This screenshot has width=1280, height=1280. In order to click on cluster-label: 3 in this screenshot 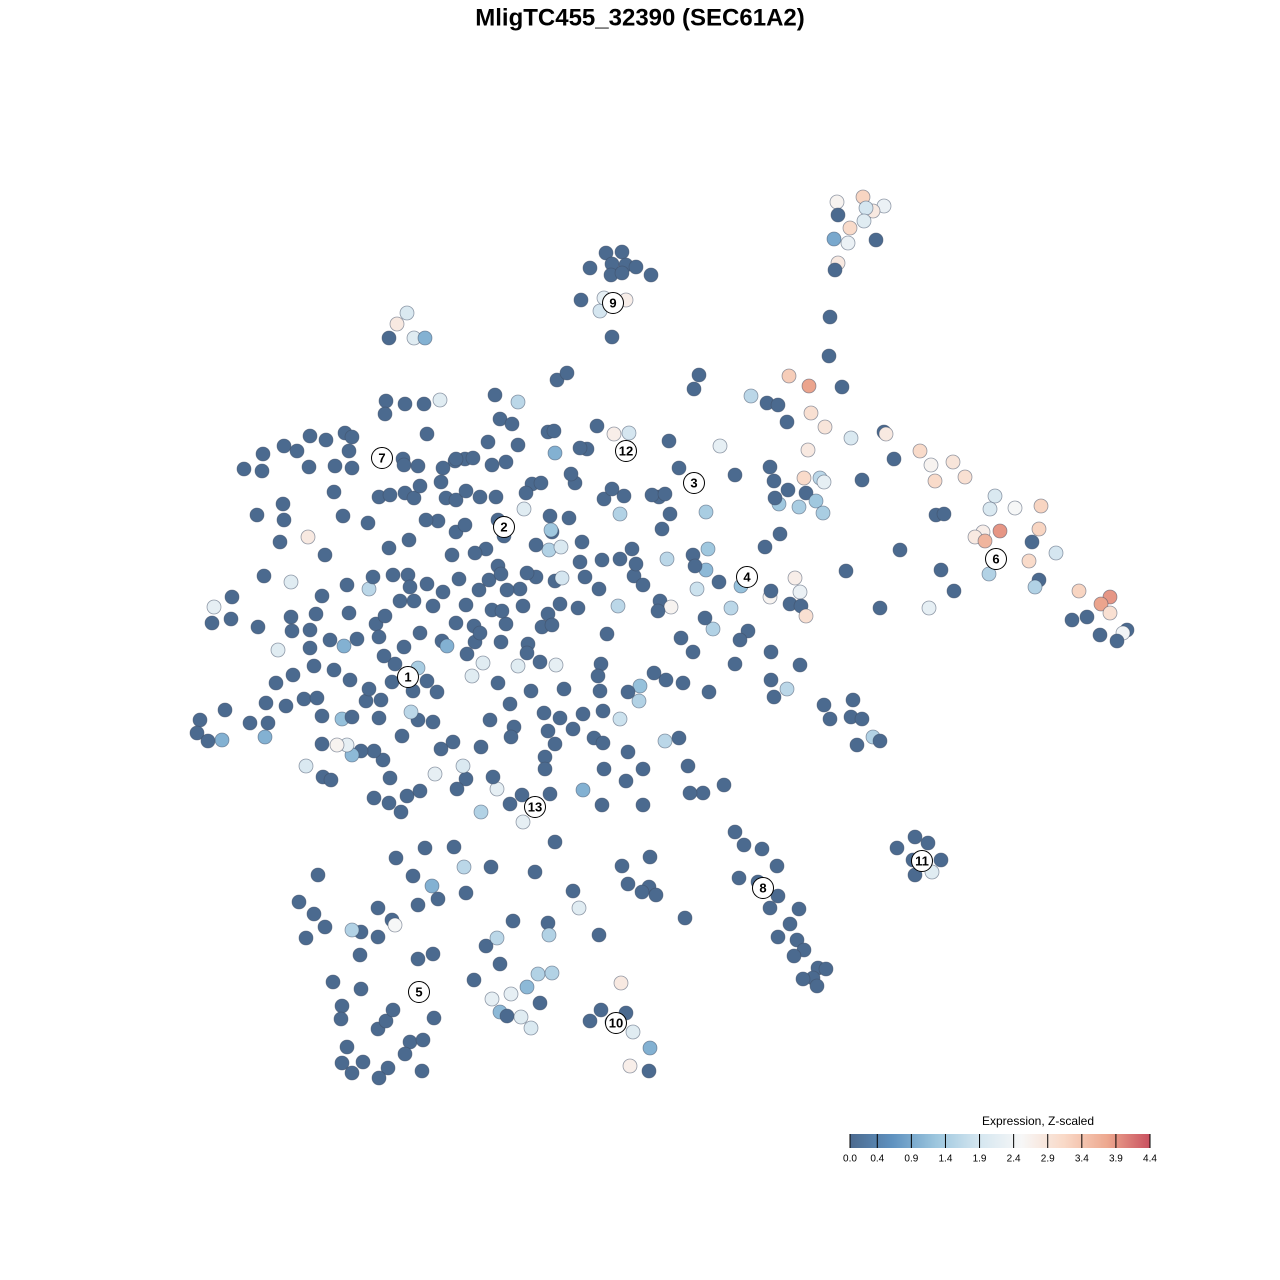, I will do `click(693, 482)`.